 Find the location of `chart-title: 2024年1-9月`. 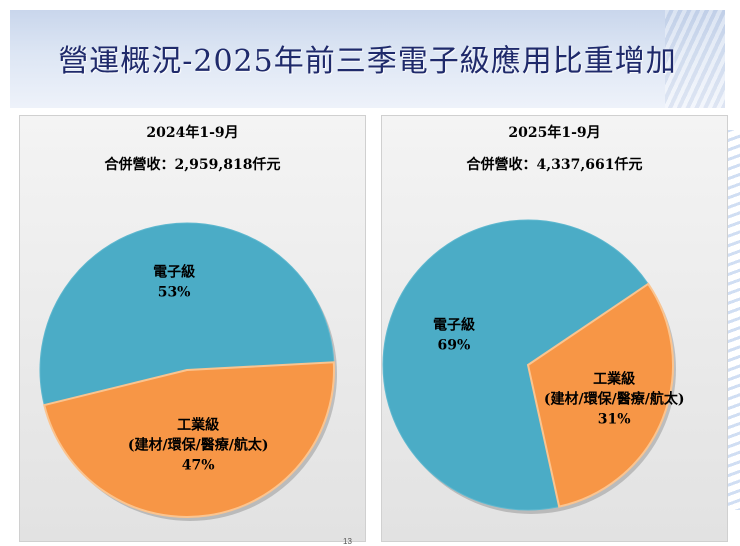

chart-title: 2024年1-9月 is located at coordinates (192, 133).